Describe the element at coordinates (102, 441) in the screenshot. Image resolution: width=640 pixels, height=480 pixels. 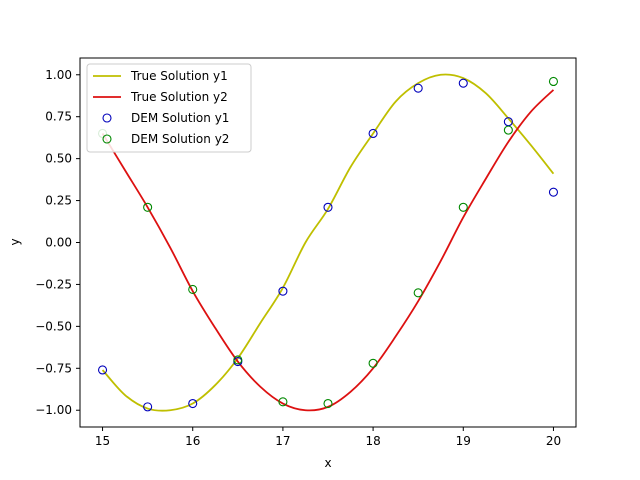
I see `x-tick-label: 15` at that location.